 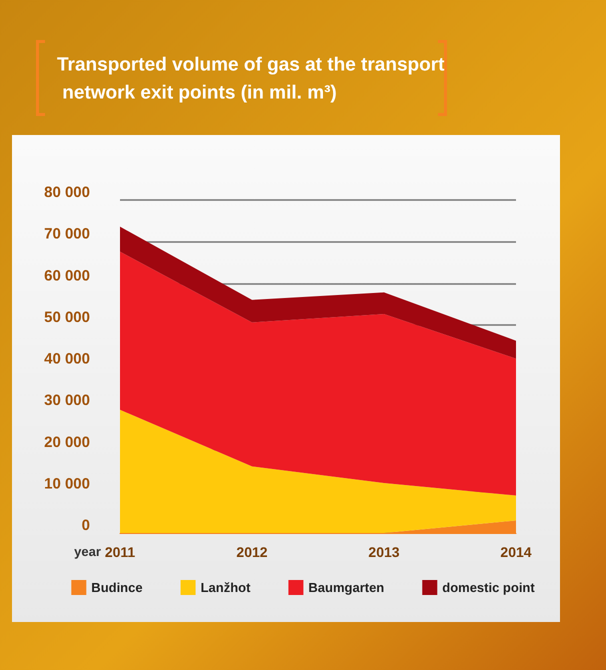 I want to click on legend-label: Lanžhot, so click(x=226, y=587).